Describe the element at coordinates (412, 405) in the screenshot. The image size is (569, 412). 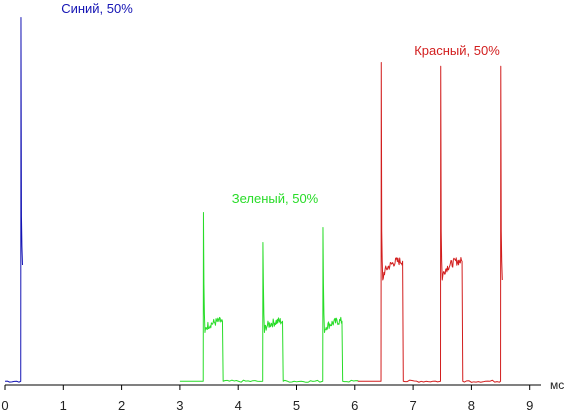
I see `x-tick-label: 7` at that location.